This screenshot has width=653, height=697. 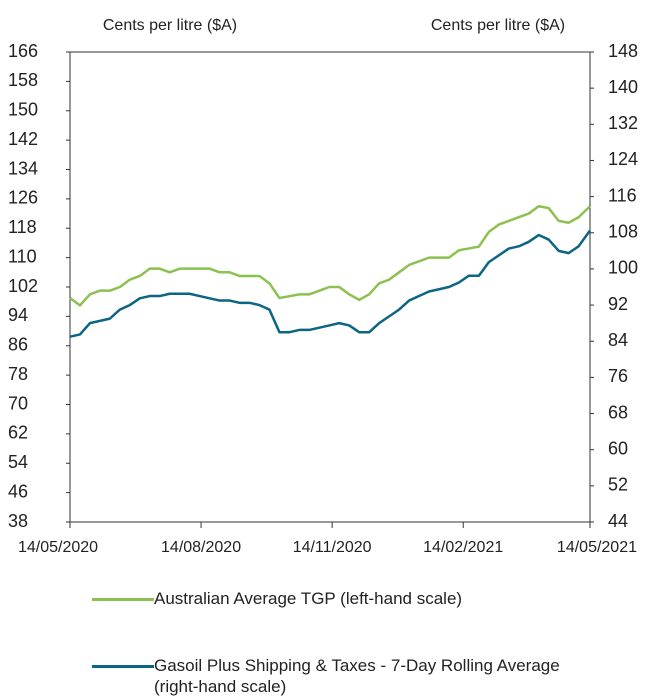 What do you see at coordinates (18, 315) in the screenshot?
I see `y-tick-label: 94` at bounding box center [18, 315].